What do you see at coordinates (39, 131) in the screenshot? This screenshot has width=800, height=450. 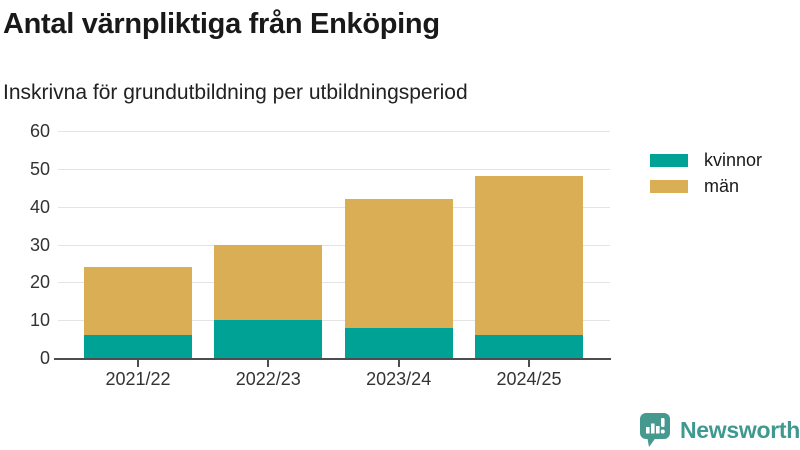 I see `y-axis-tick-label: 60` at bounding box center [39, 131].